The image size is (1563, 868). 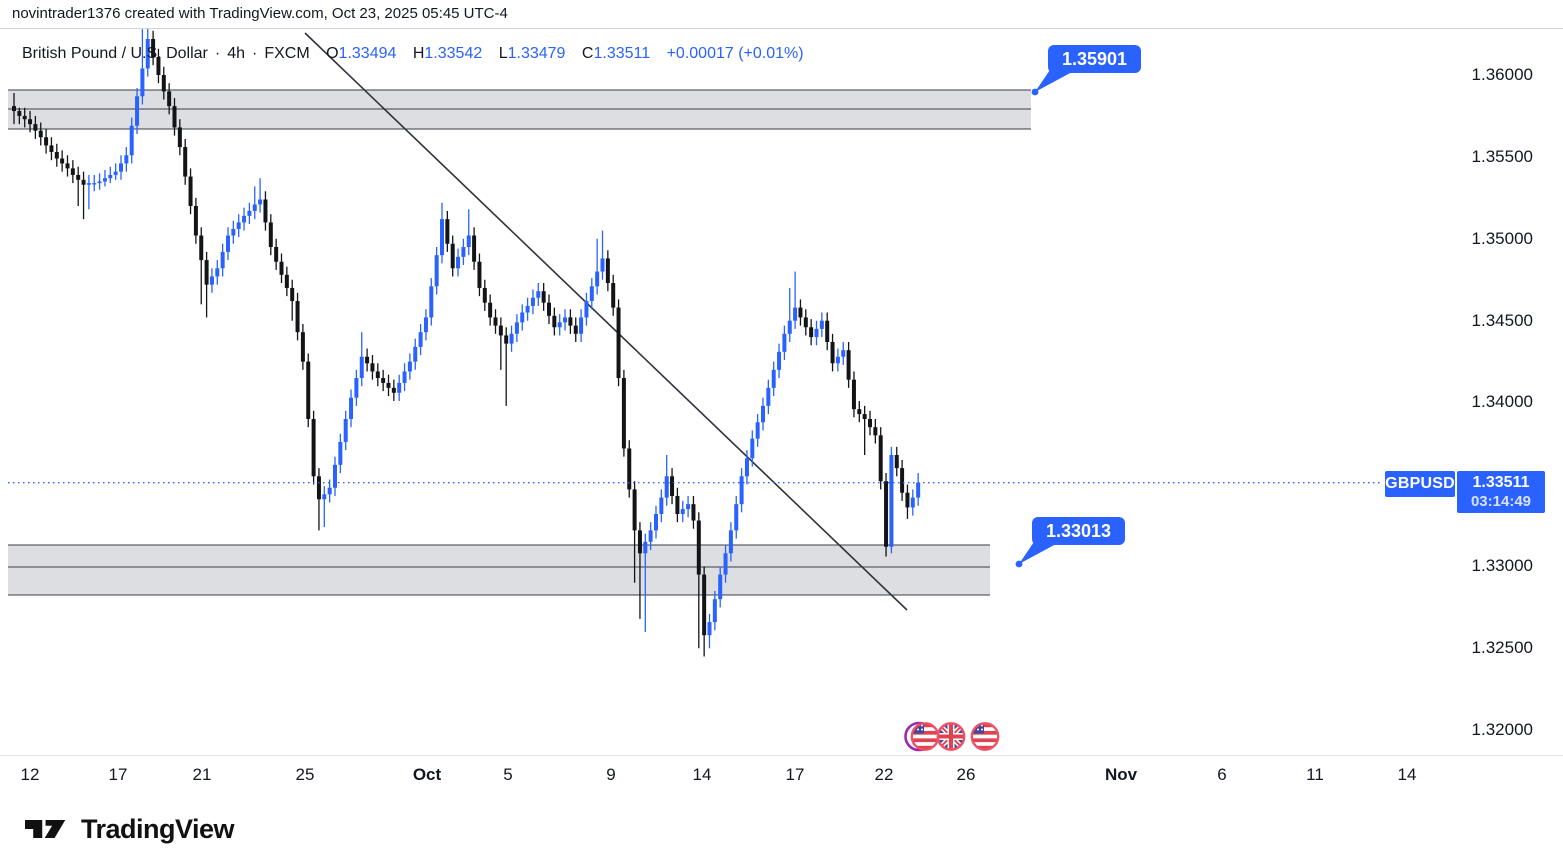 I want to click on price-callout-high: 1.35901, so click(x=1094, y=59).